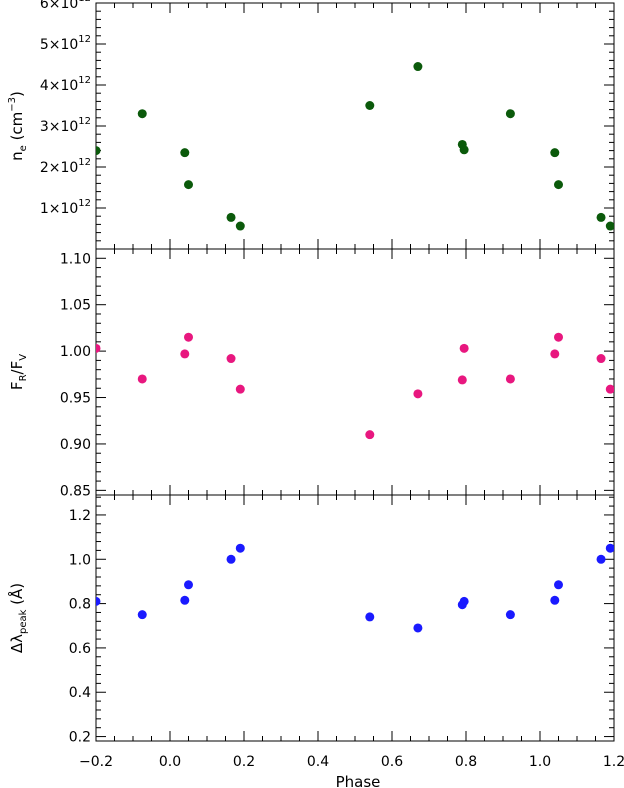  I want to click on y-tick-label: 1.00, so click(75, 352).